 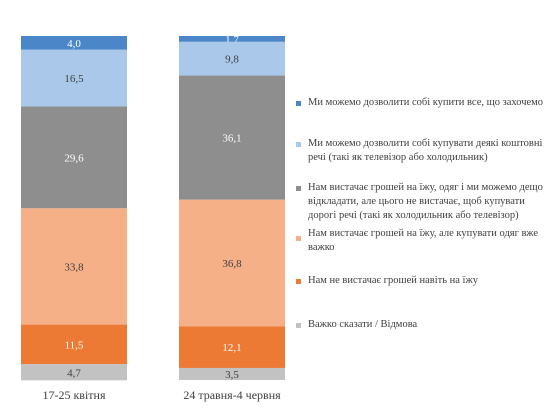 I want to click on data-label-2-2: 9,8, so click(x=232, y=60).